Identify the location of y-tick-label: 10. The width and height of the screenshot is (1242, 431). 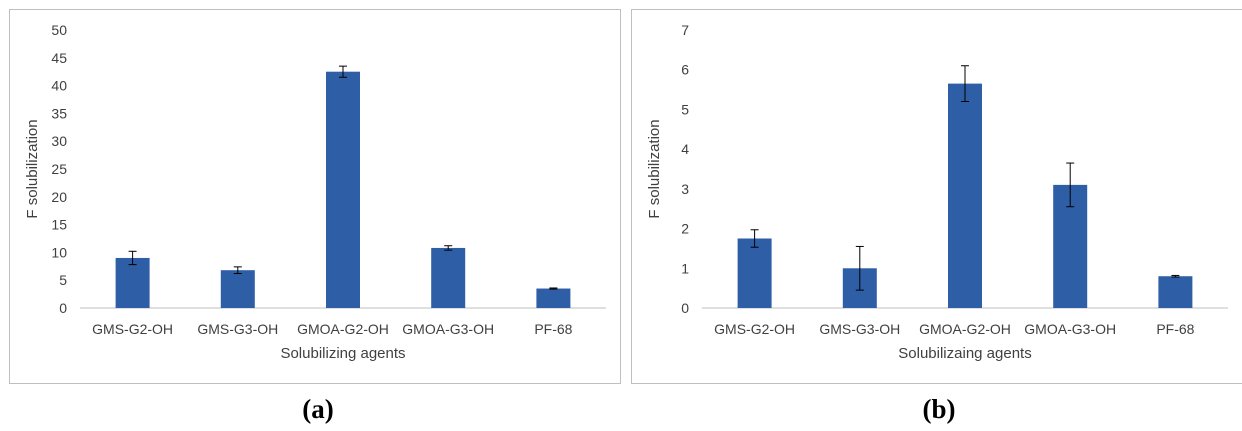
(59, 252).